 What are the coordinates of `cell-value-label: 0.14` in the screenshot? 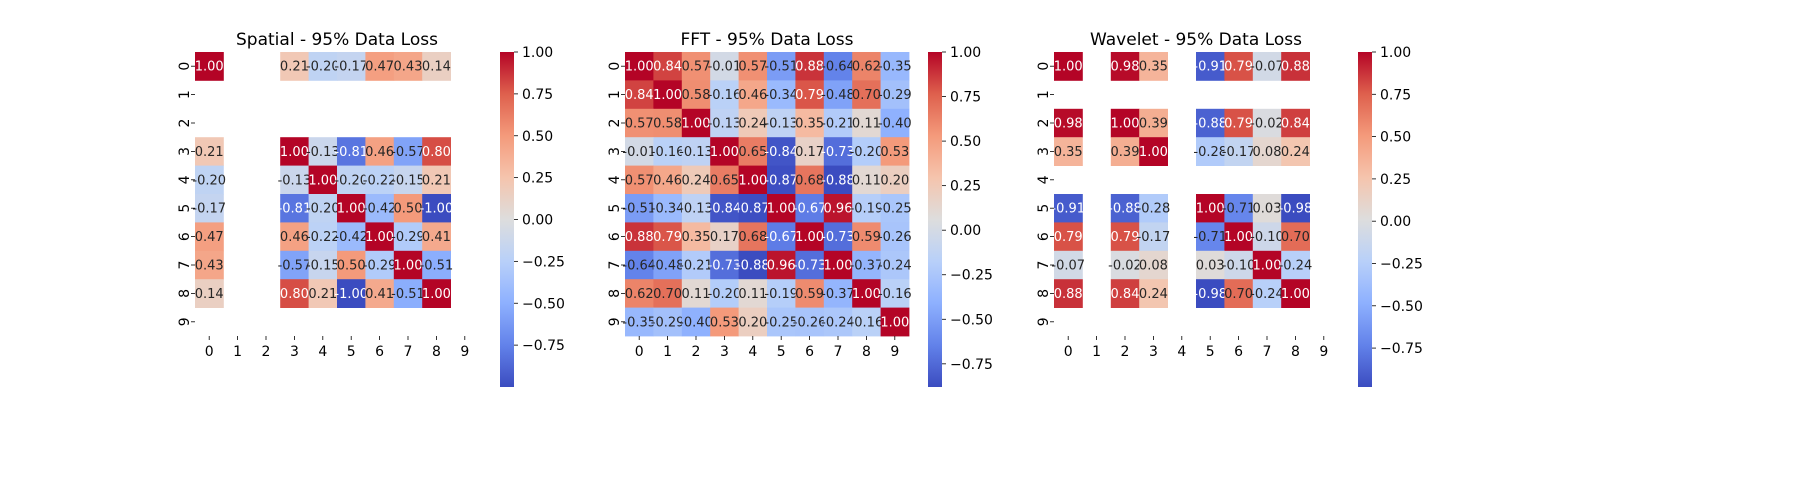 It's located at (209, 294).